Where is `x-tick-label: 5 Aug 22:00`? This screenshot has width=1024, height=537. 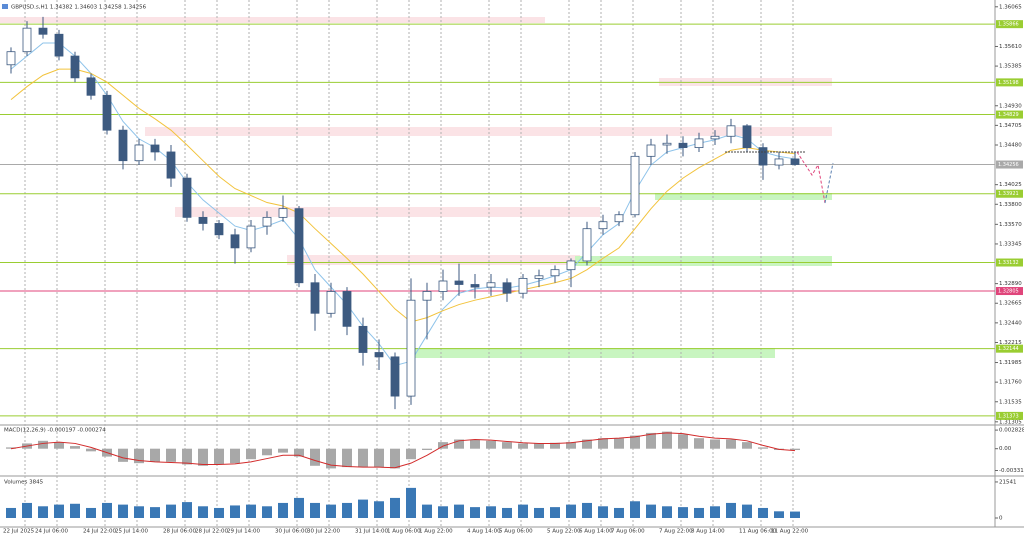
x-tick-label: 5 Aug 22:00 is located at coordinates (564, 532).